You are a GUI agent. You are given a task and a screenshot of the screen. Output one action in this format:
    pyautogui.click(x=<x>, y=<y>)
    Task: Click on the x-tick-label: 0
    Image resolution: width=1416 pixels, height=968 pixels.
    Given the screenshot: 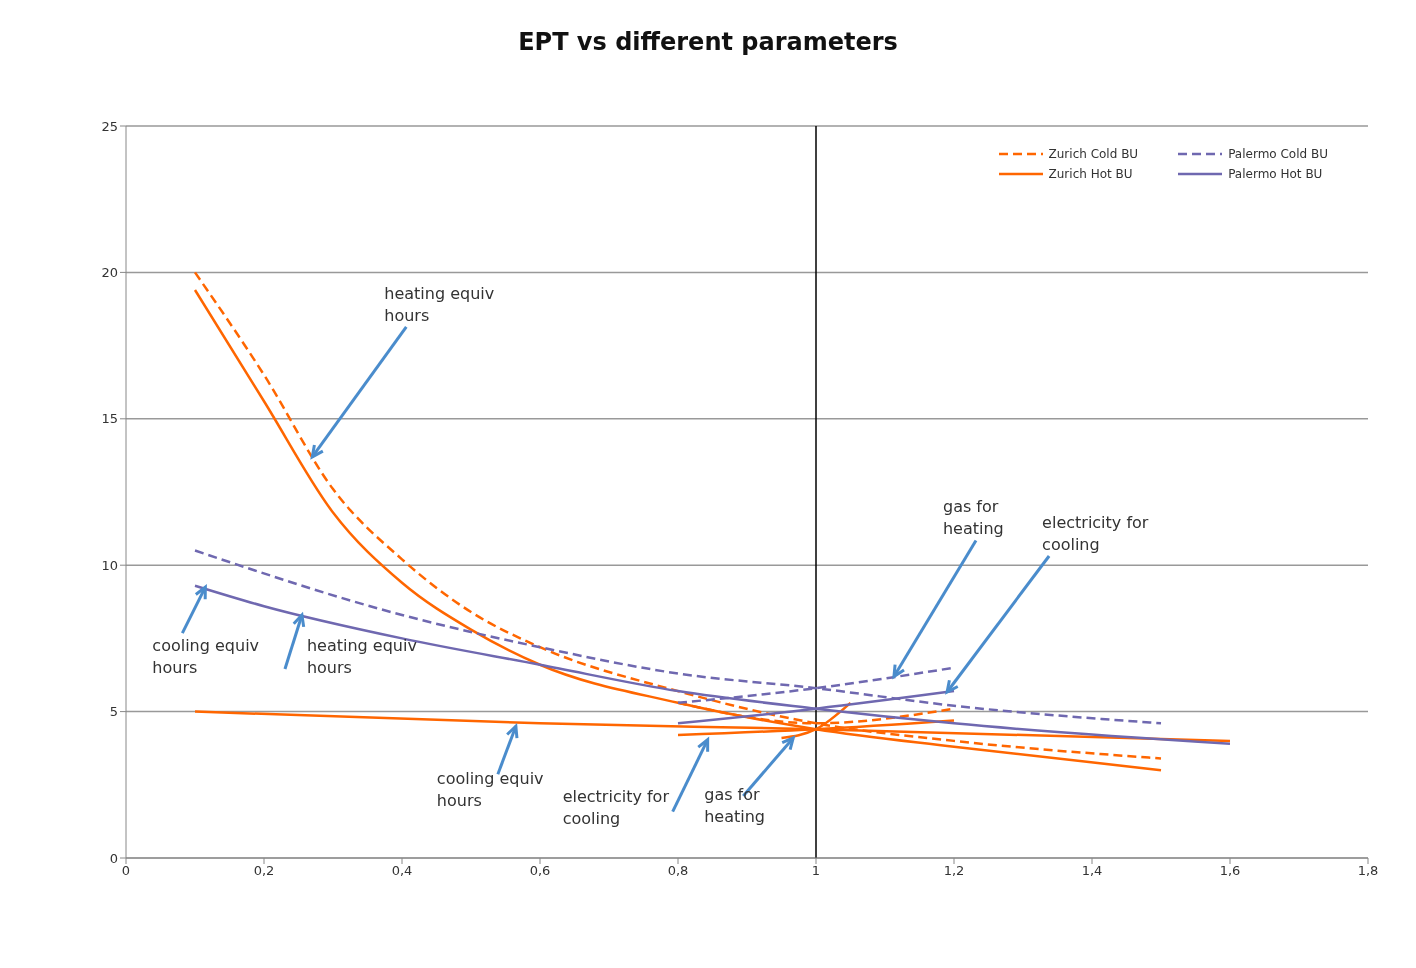 What is the action you would take?
    pyautogui.click(x=126, y=871)
    